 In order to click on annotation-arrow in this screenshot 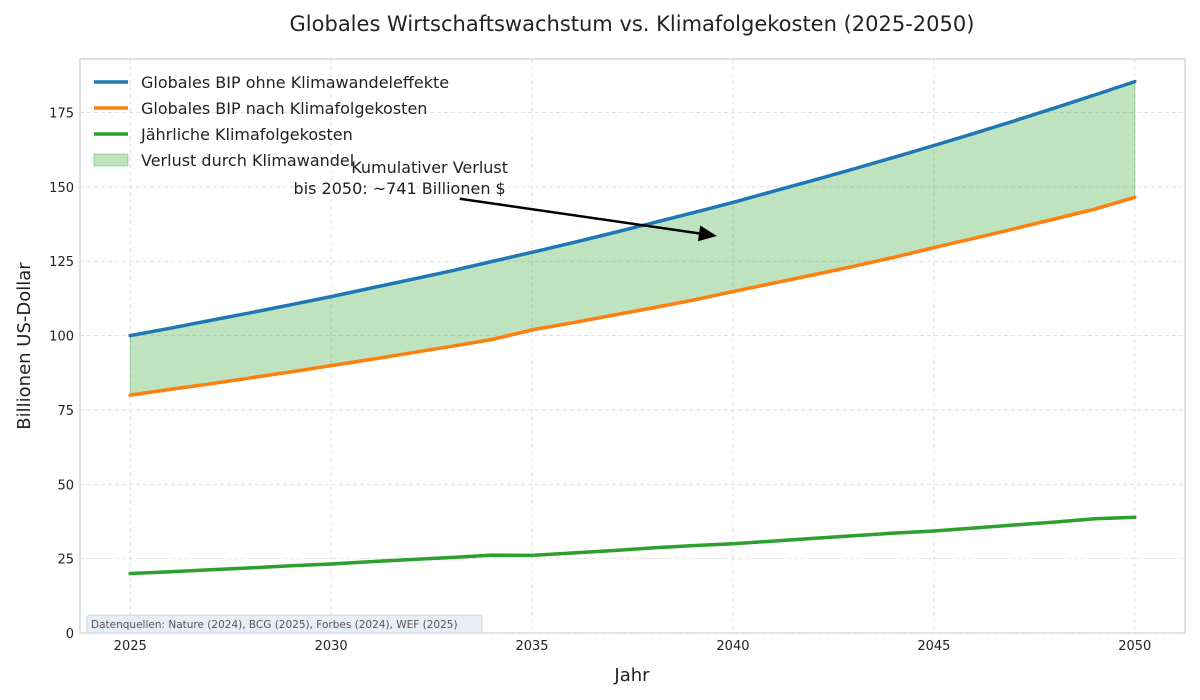, I will do `click(579, 216)`.